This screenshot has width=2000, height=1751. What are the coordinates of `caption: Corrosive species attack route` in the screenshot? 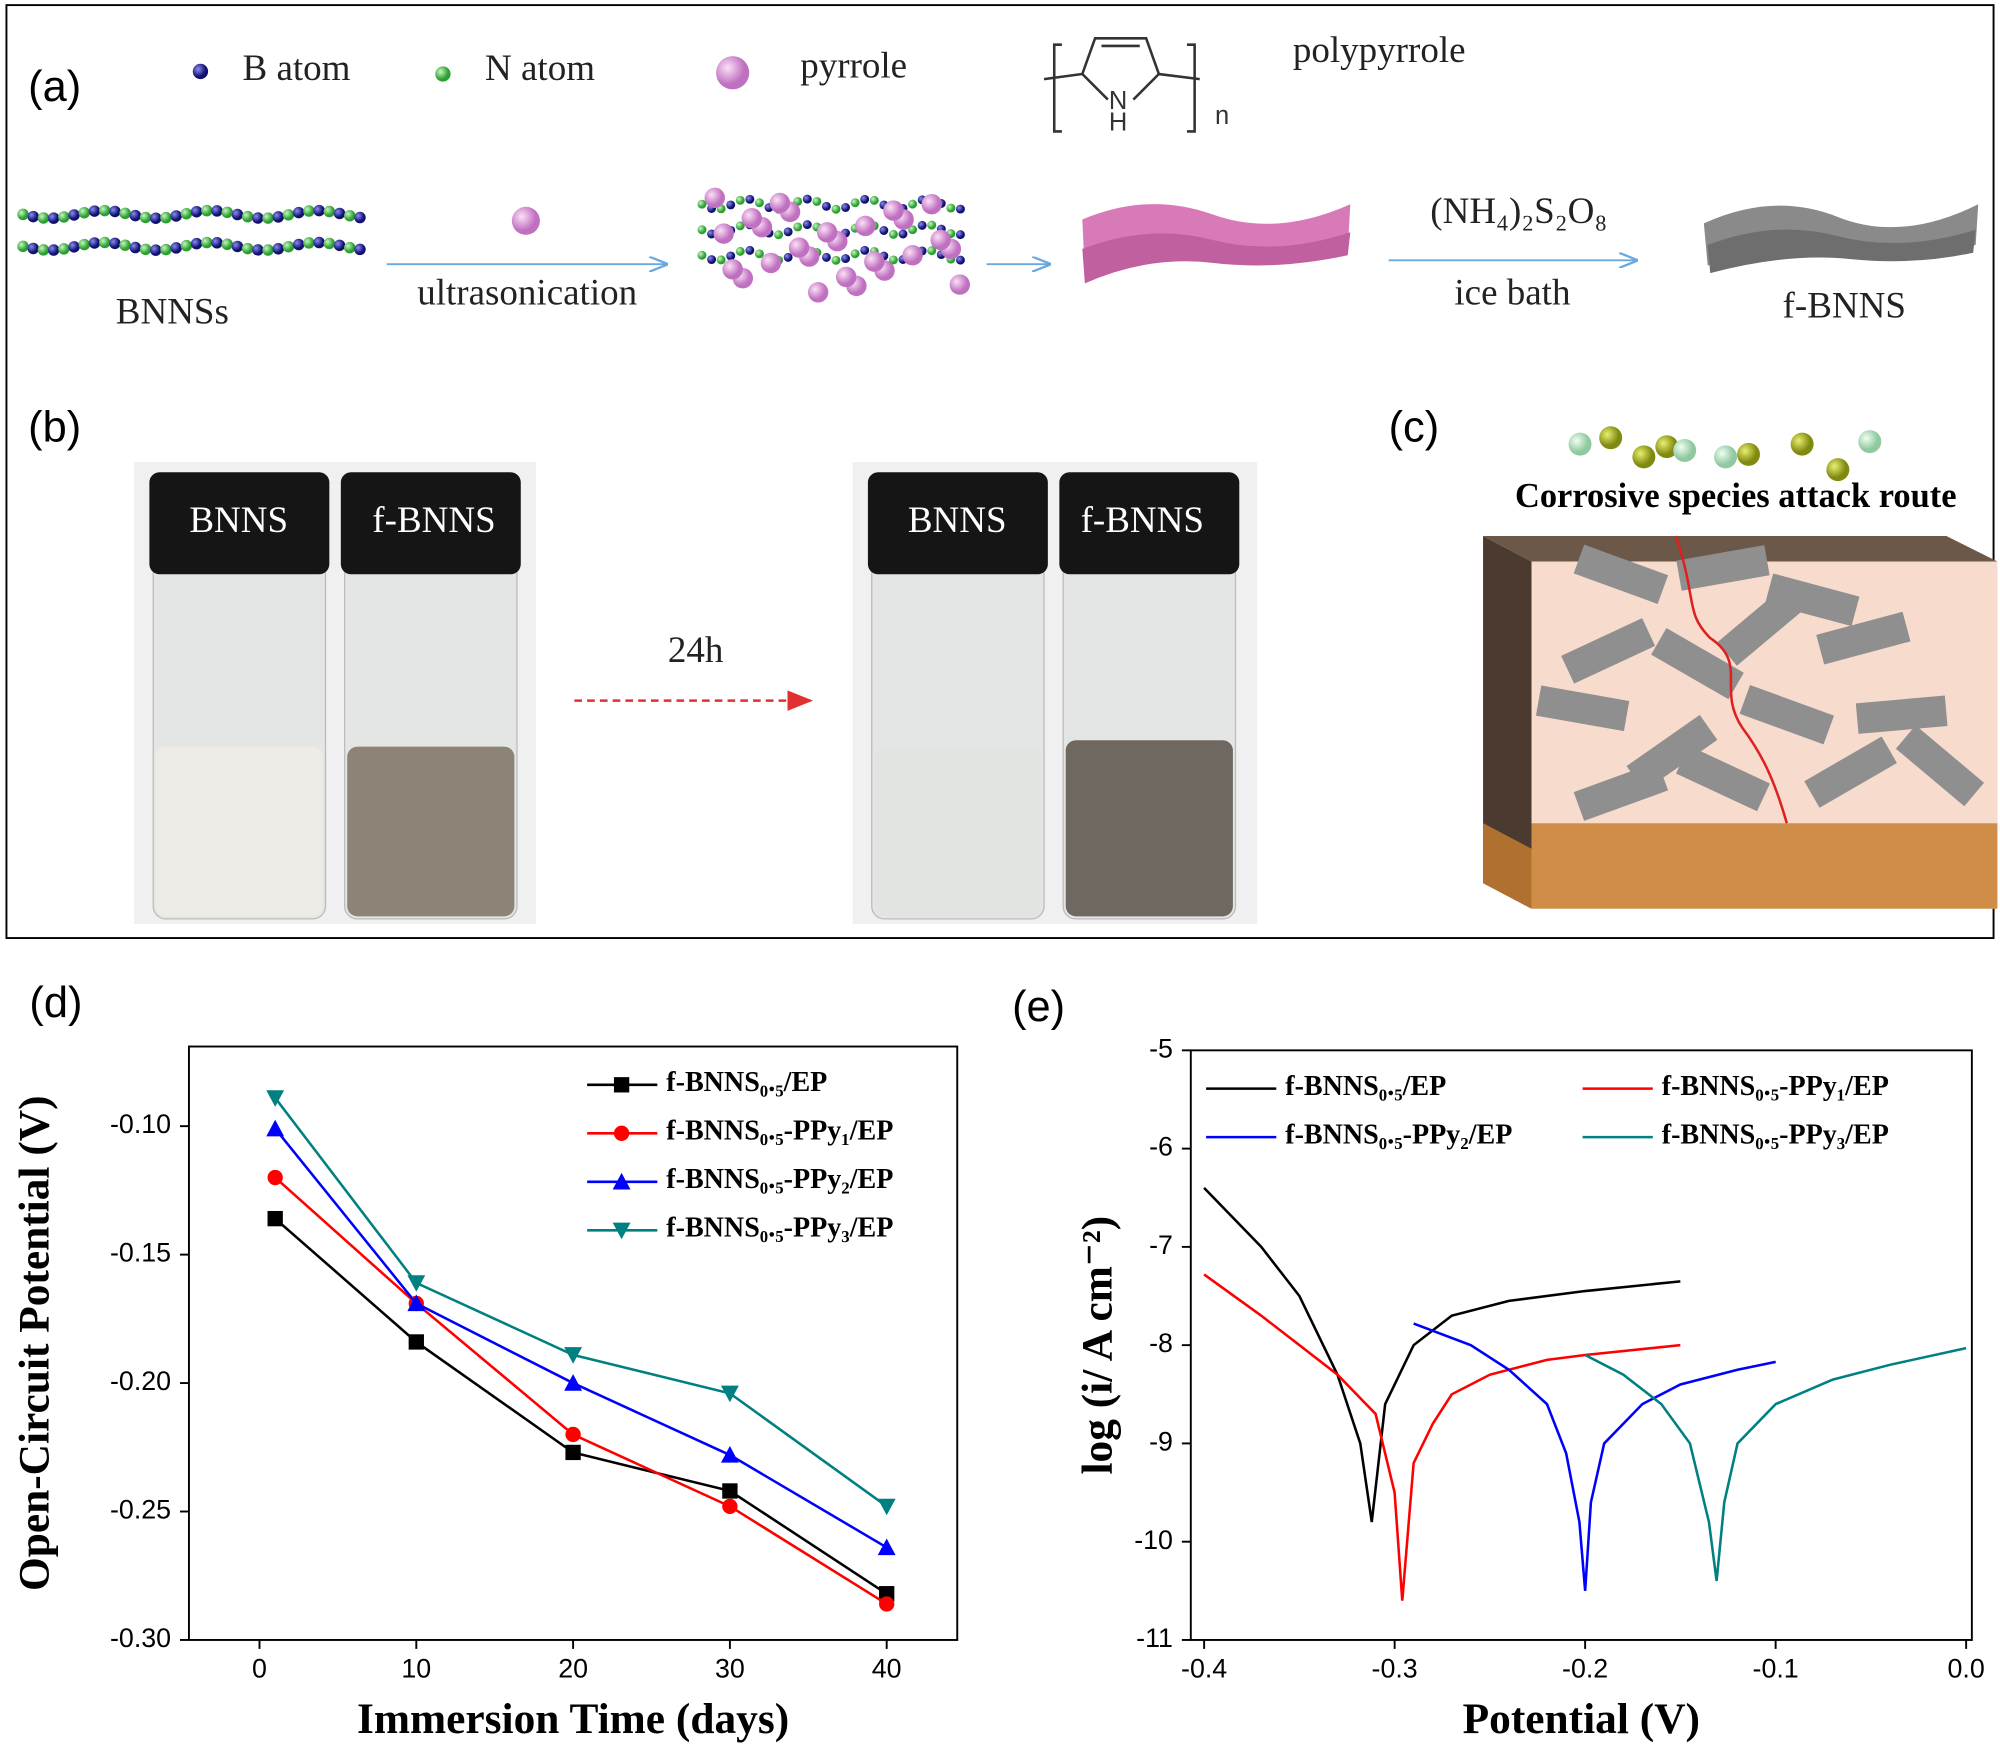 It's located at (1736, 496).